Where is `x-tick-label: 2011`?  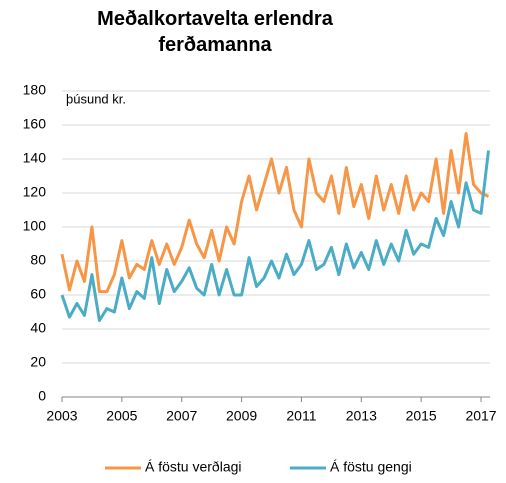
x-tick-label: 2011 is located at coordinates (301, 416).